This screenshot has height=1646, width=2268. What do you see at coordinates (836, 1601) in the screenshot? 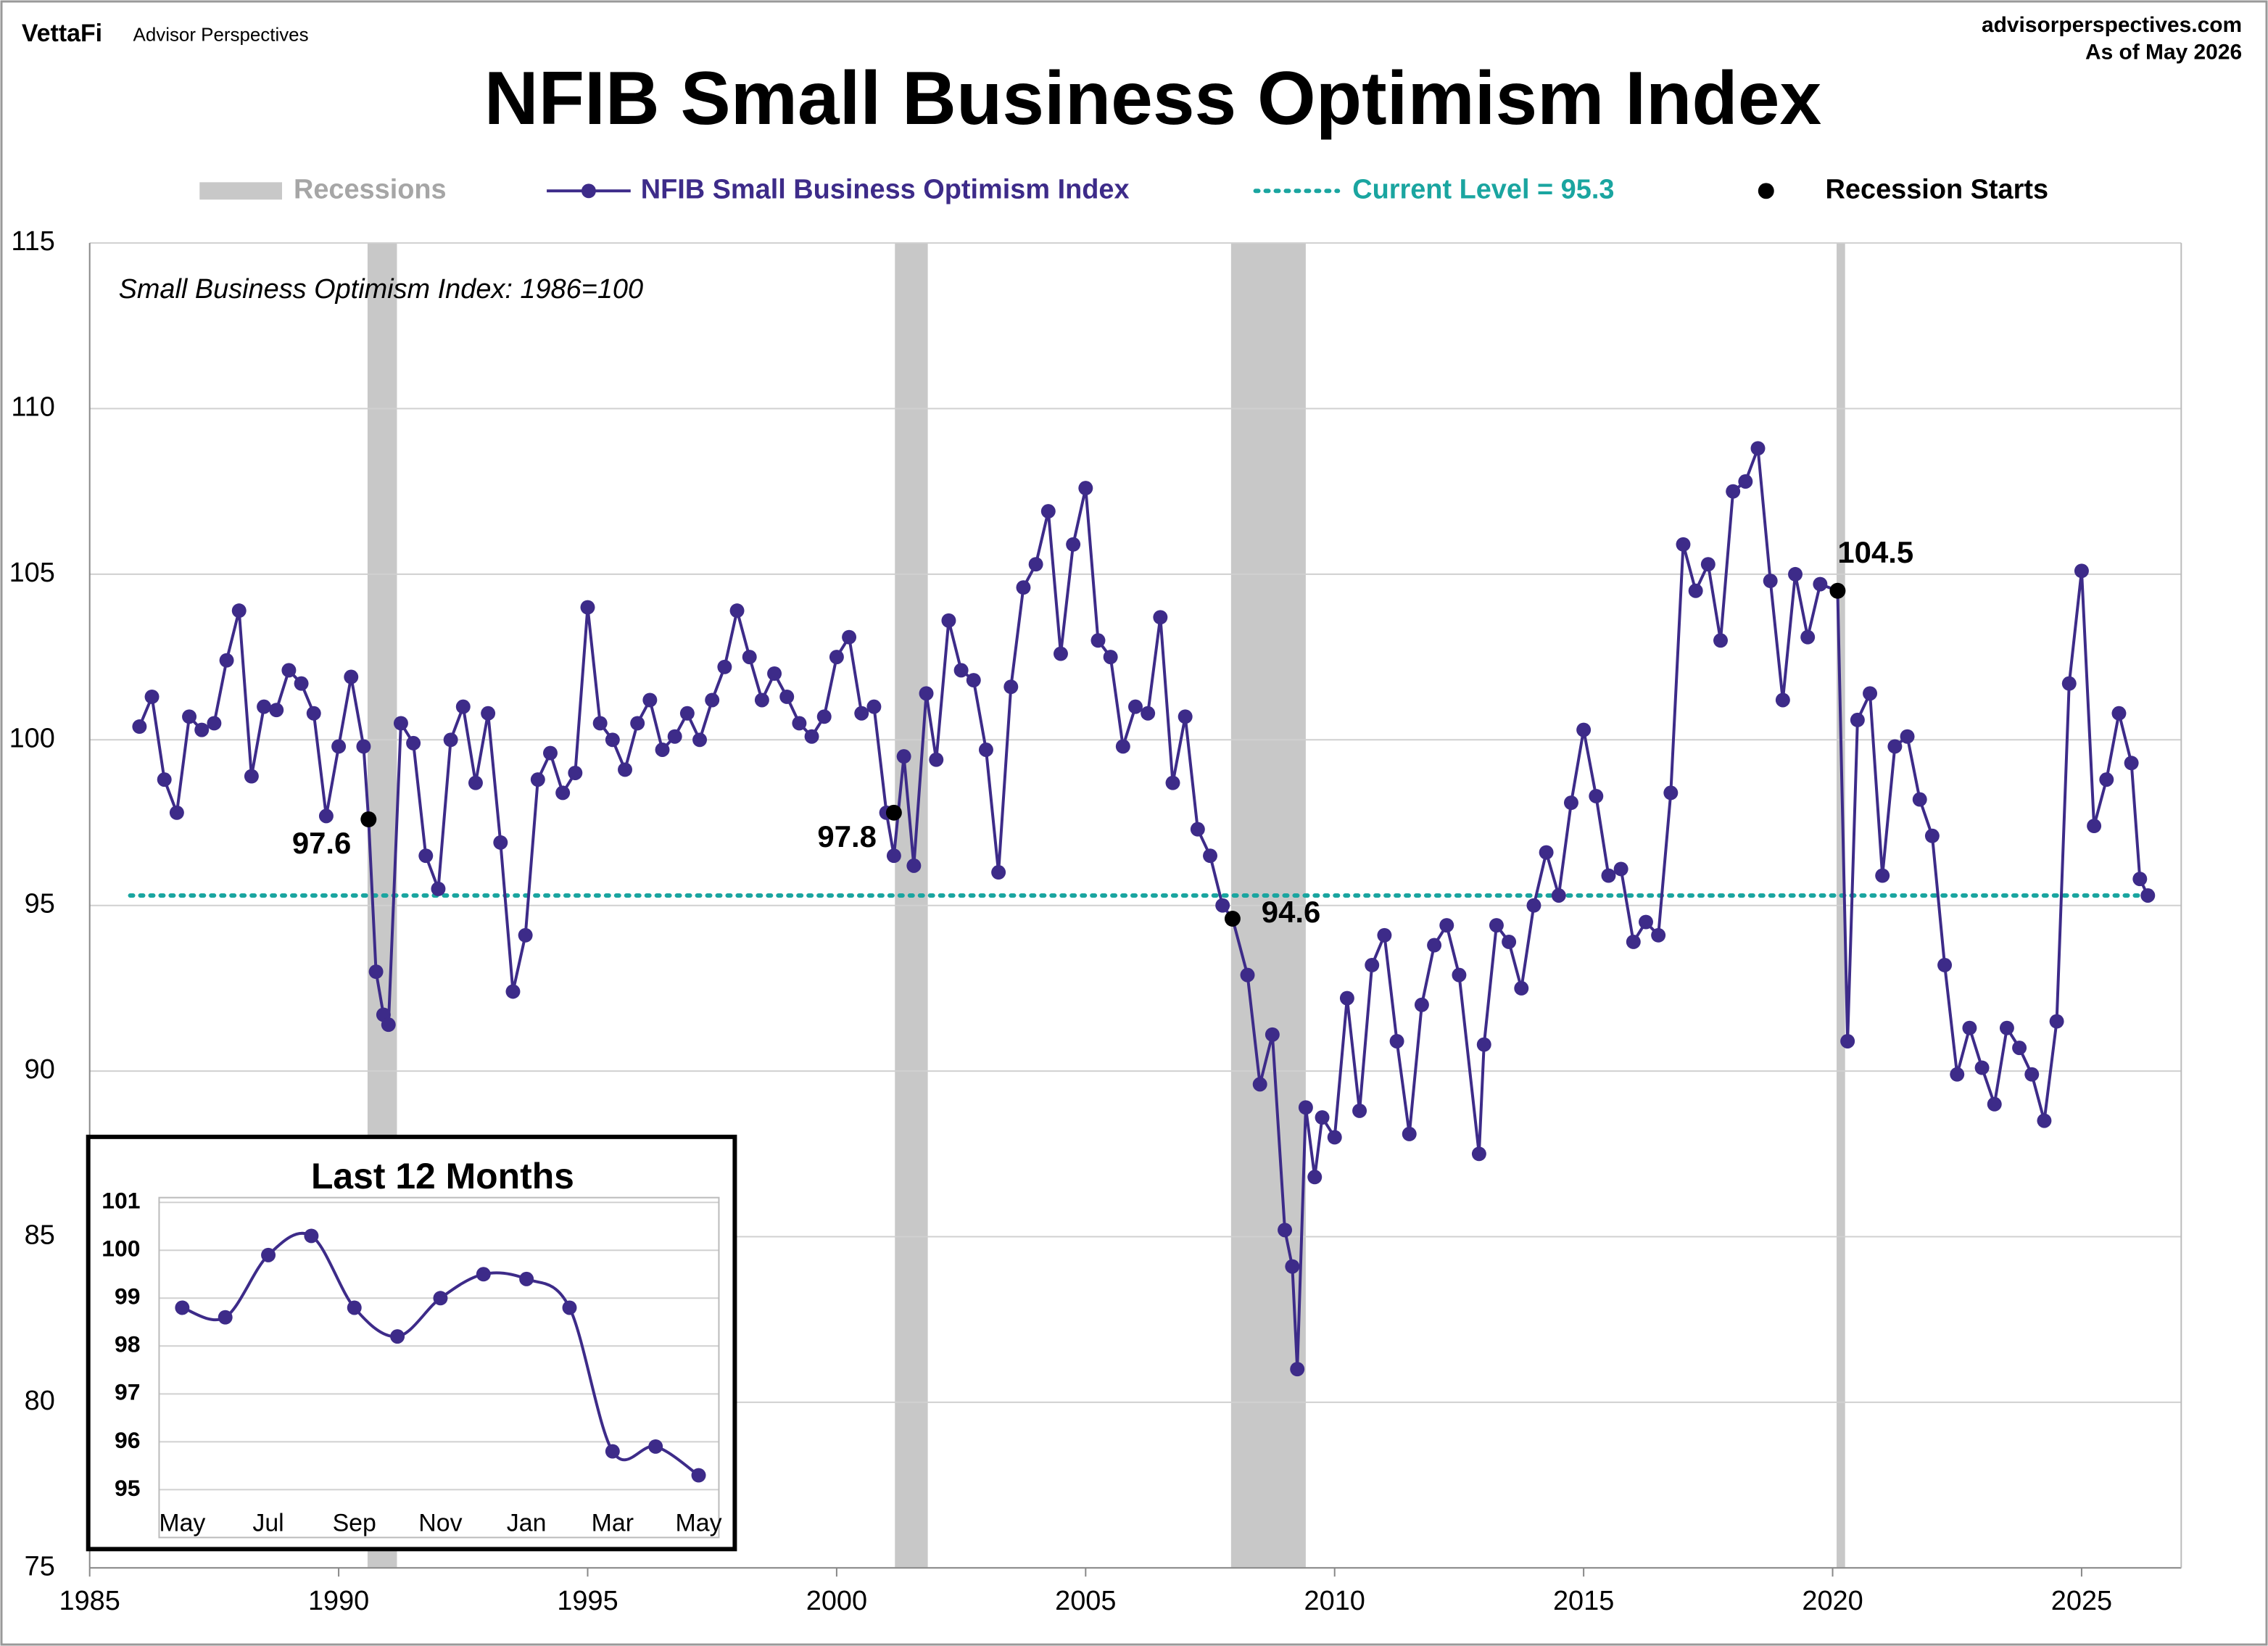
I see `x-tick-label: 2000` at bounding box center [836, 1601].